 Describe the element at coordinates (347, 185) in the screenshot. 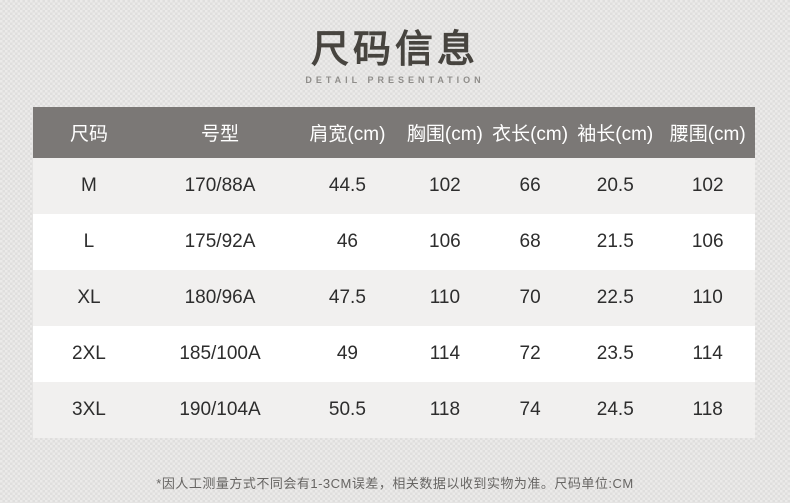

I see `value-cell: 44.5` at that location.